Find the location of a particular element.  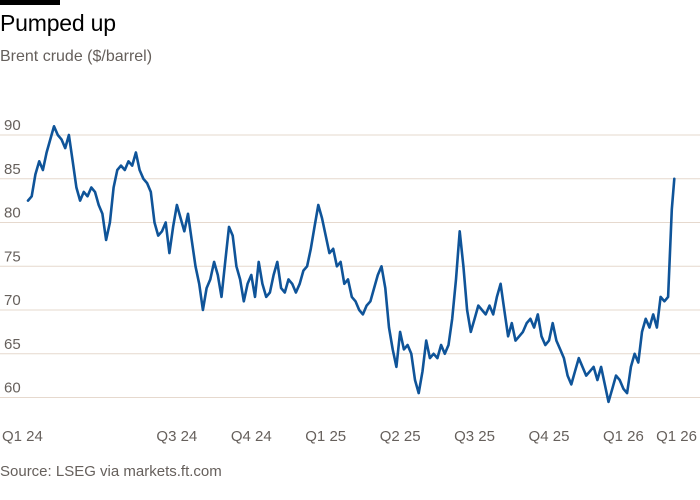

y-tick-label: 85 is located at coordinates (12, 169).